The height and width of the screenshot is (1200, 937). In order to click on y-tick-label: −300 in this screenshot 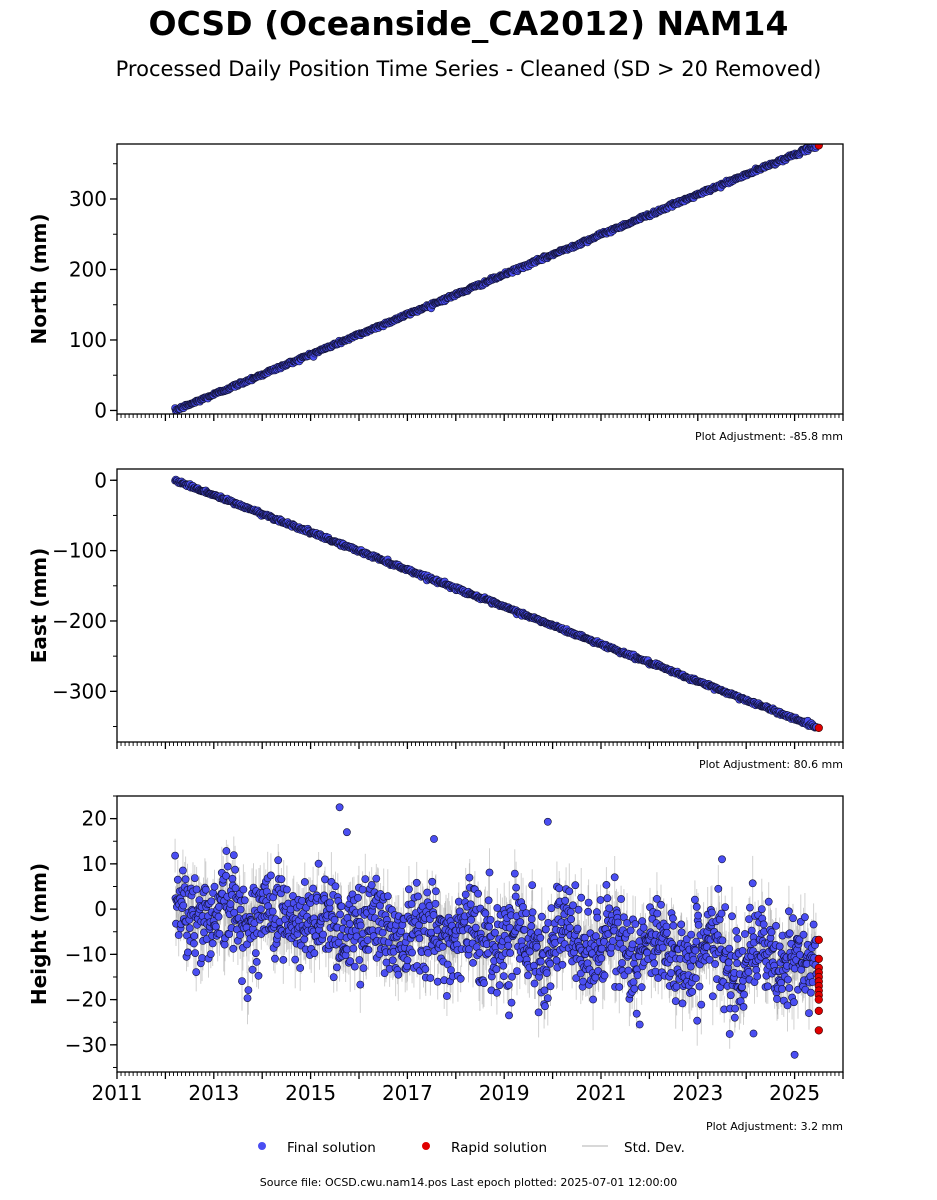, I will do `click(79, 691)`.